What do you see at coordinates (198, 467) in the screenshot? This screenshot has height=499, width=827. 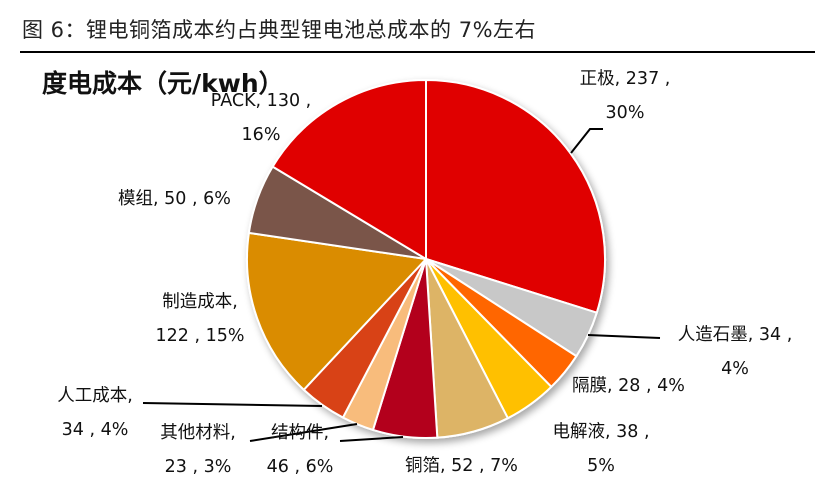 I see `label-other-materials-line2: 23 , 3%` at bounding box center [198, 467].